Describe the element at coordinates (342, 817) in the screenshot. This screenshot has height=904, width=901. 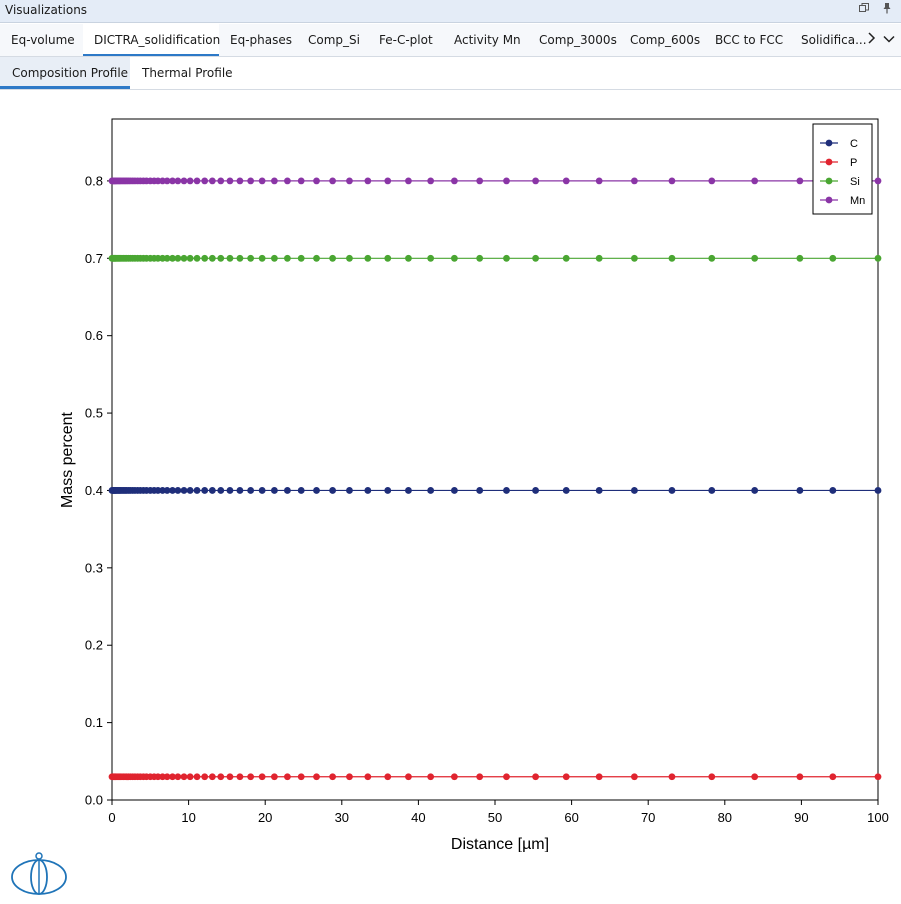
I see `x-tick-label: 30` at that location.